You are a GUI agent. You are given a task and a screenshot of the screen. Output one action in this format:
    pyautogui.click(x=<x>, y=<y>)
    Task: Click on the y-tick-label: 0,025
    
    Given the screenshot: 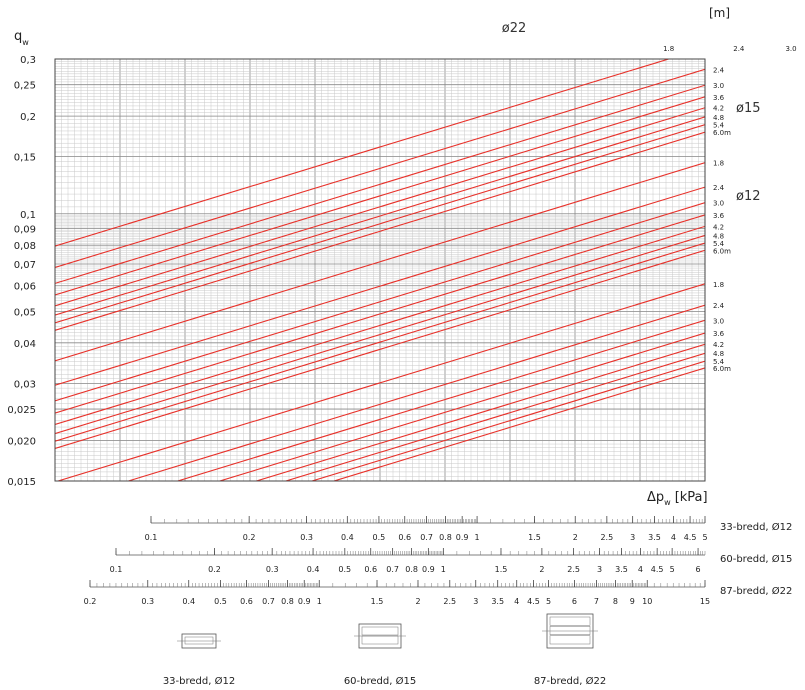 What is the action you would take?
    pyautogui.click(x=21, y=410)
    